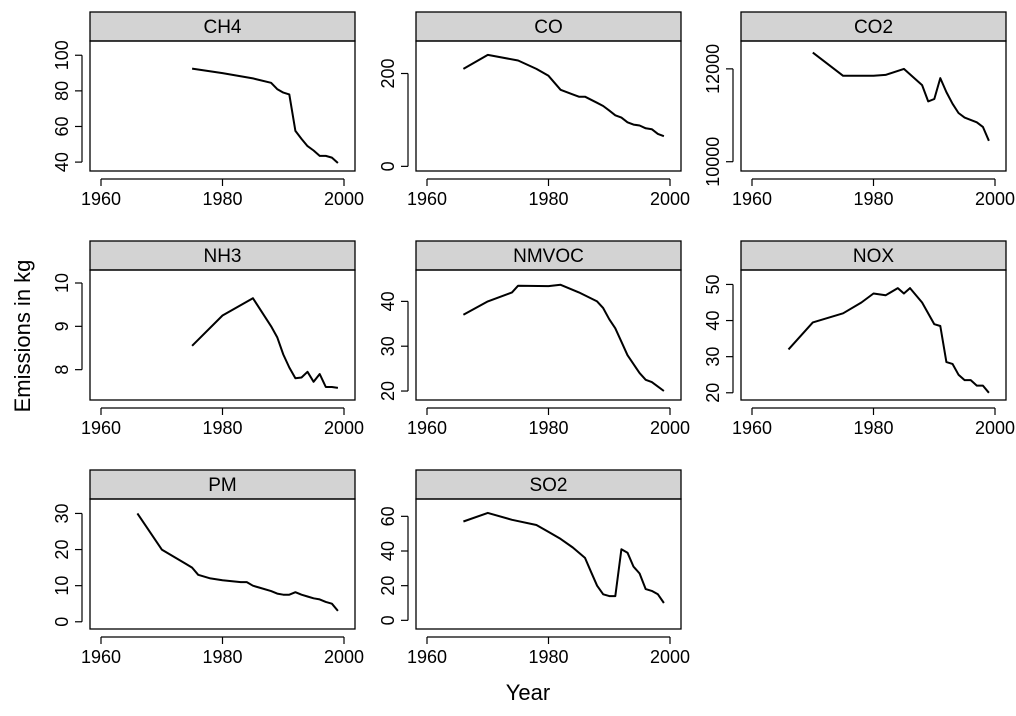 The image size is (1016, 716). Describe the element at coordinates (388, 73) in the screenshot. I see `y-tick-label: 200` at that location.